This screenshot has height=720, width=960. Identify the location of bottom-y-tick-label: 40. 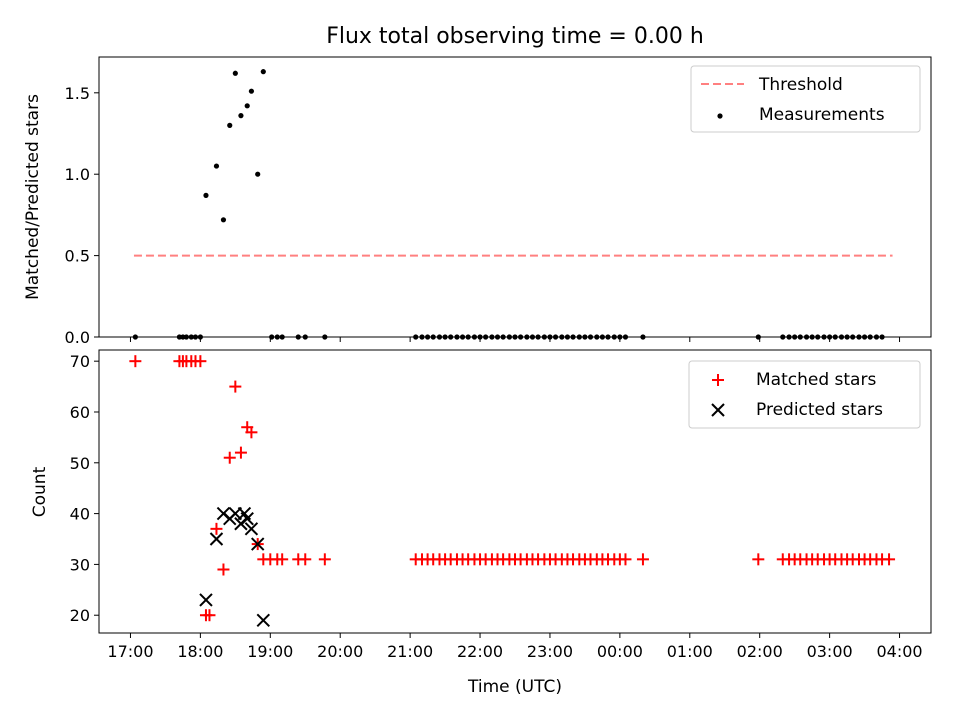
(80, 514).